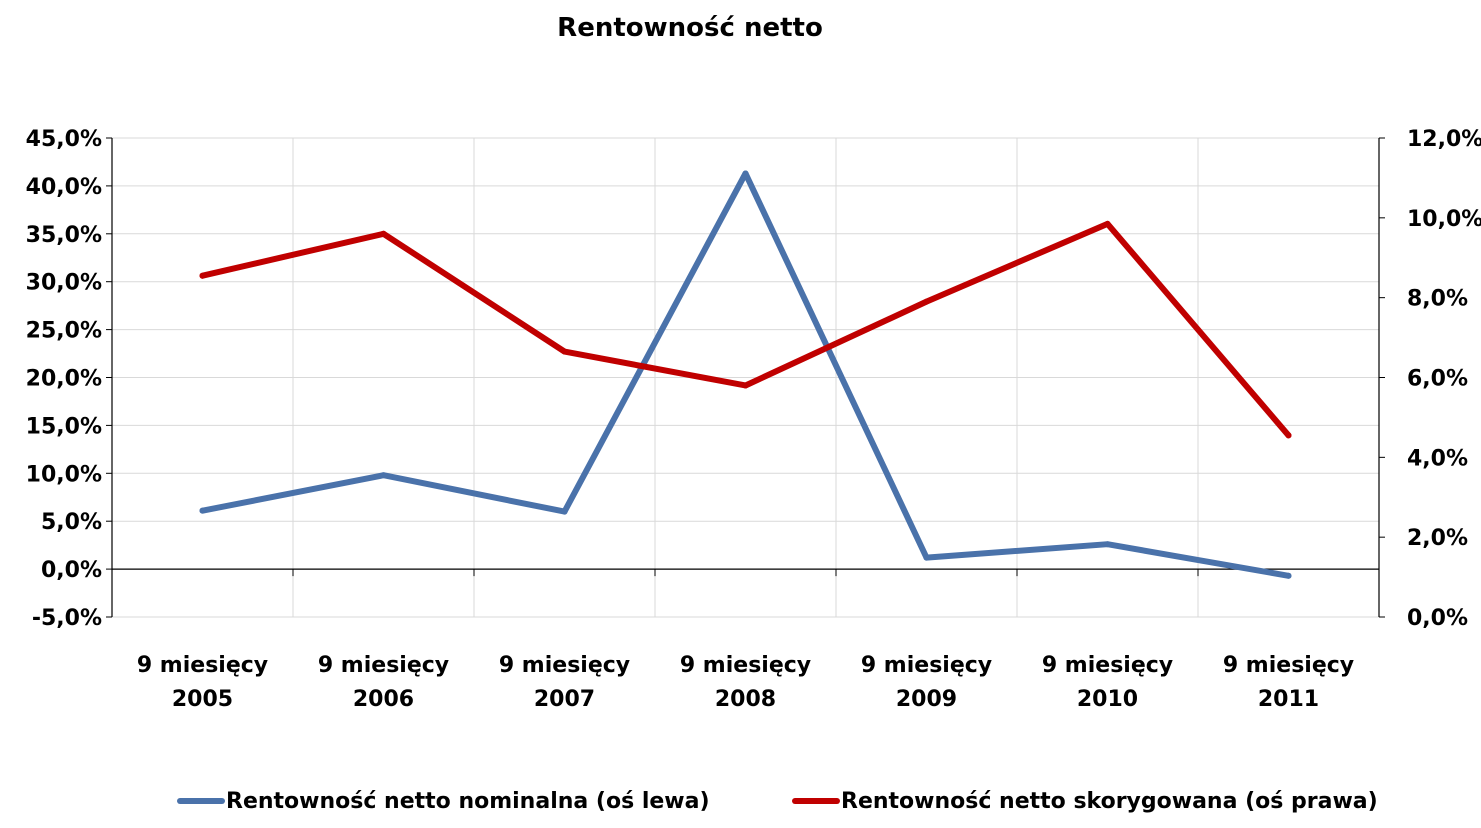 This screenshot has width=1481, height=828. Describe the element at coordinates (690, 28) in the screenshot. I see `chart-title: Rentowność netto` at that location.